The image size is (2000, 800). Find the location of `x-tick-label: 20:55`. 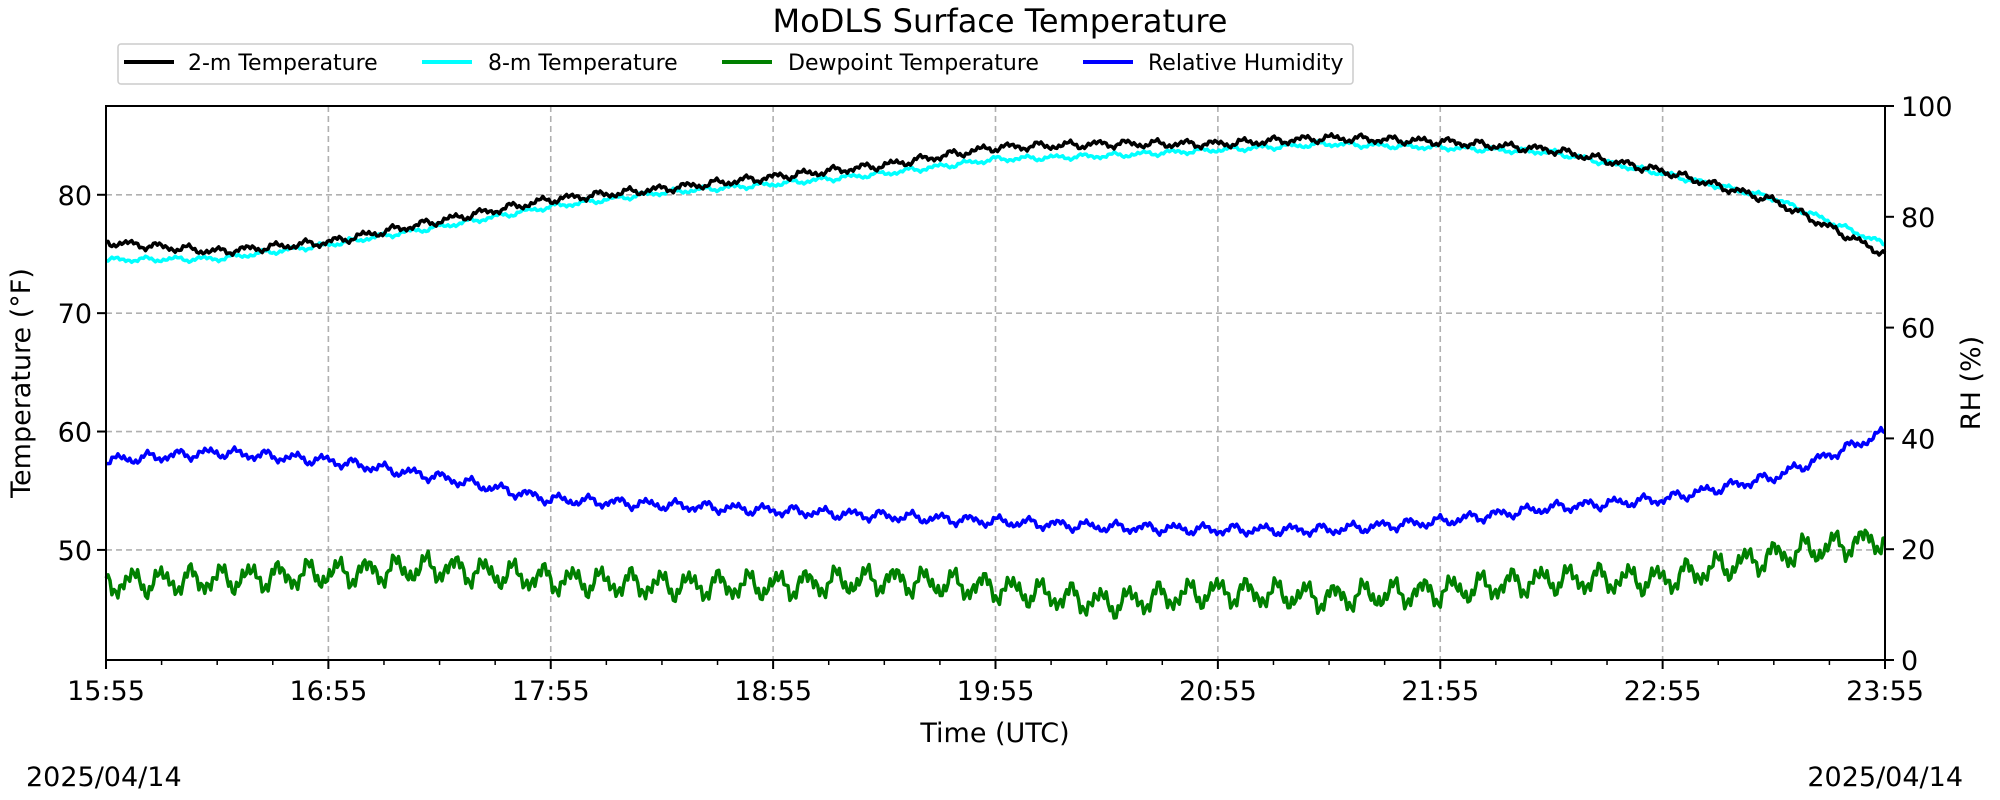

x-tick-label: 20:55 is located at coordinates (1218, 691).